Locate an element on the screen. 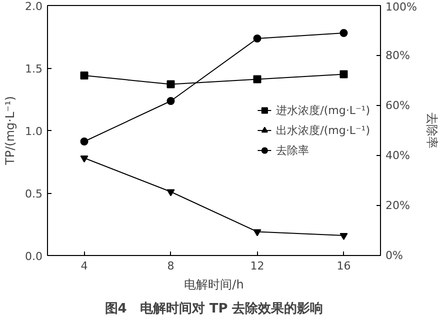 The height and width of the screenshot is (321, 441). y-axis-title: TP/(mg·L⁻¹) is located at coordinates (10, 131).